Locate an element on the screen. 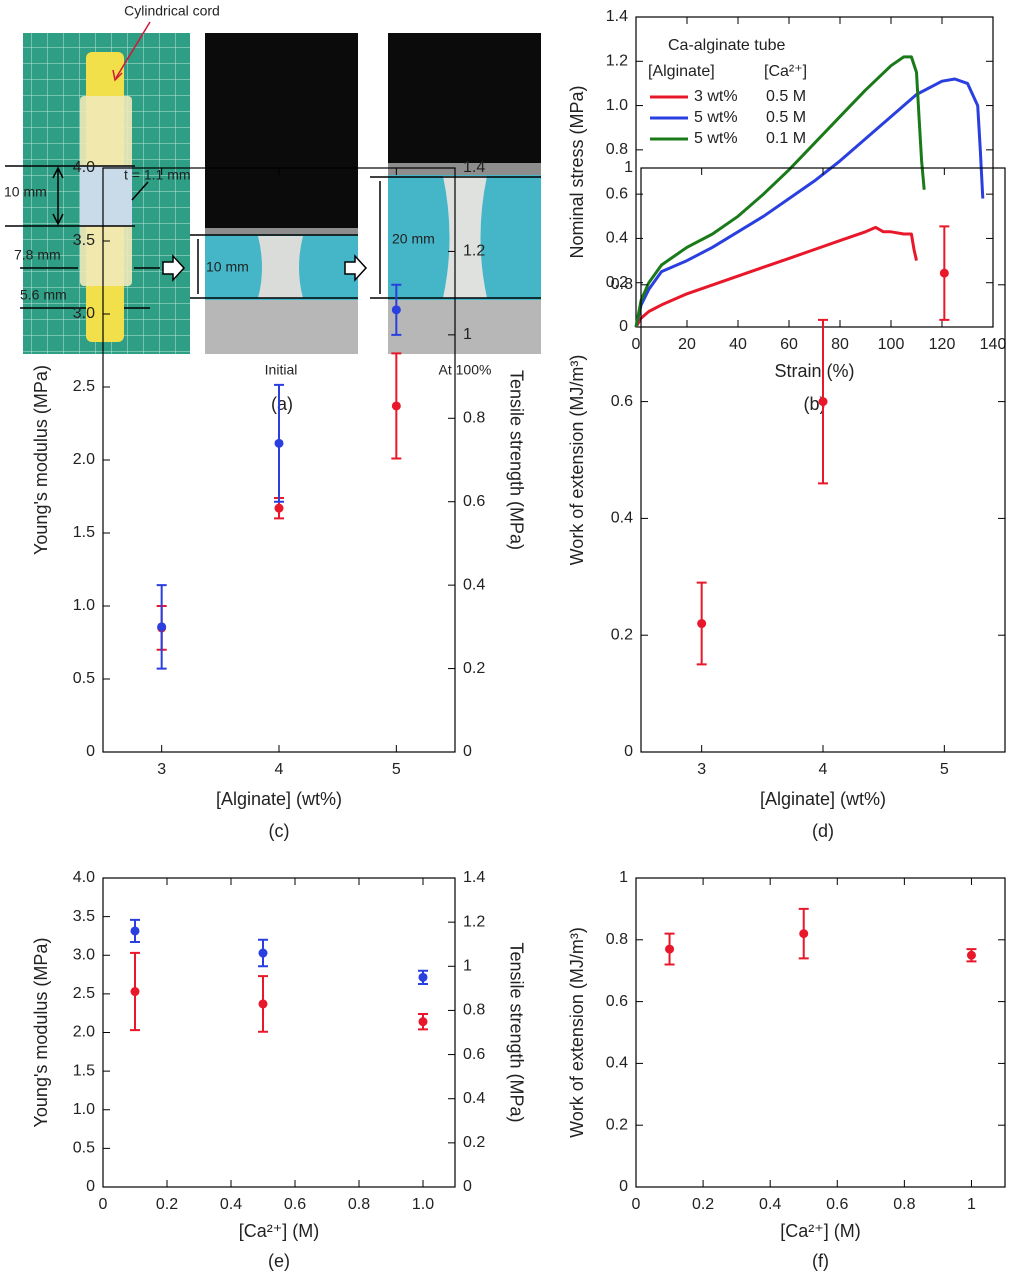  x-tick-label: 100 is located at coordinates (891, 344).